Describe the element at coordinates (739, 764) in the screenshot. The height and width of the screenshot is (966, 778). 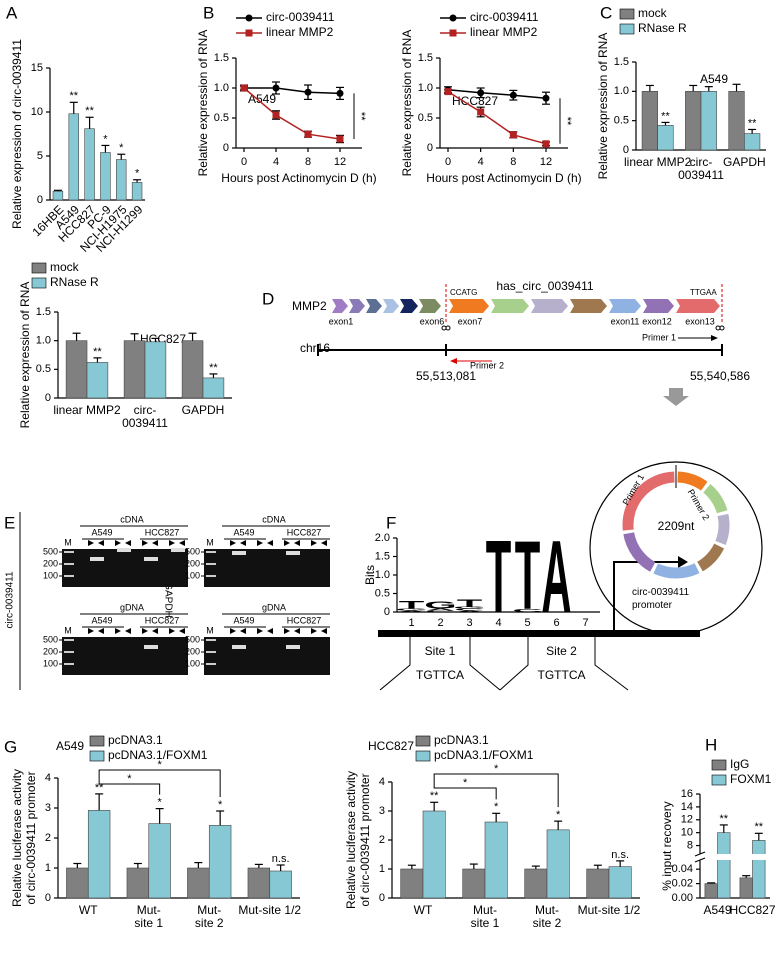
I see `legend-label: IgG` at that location.